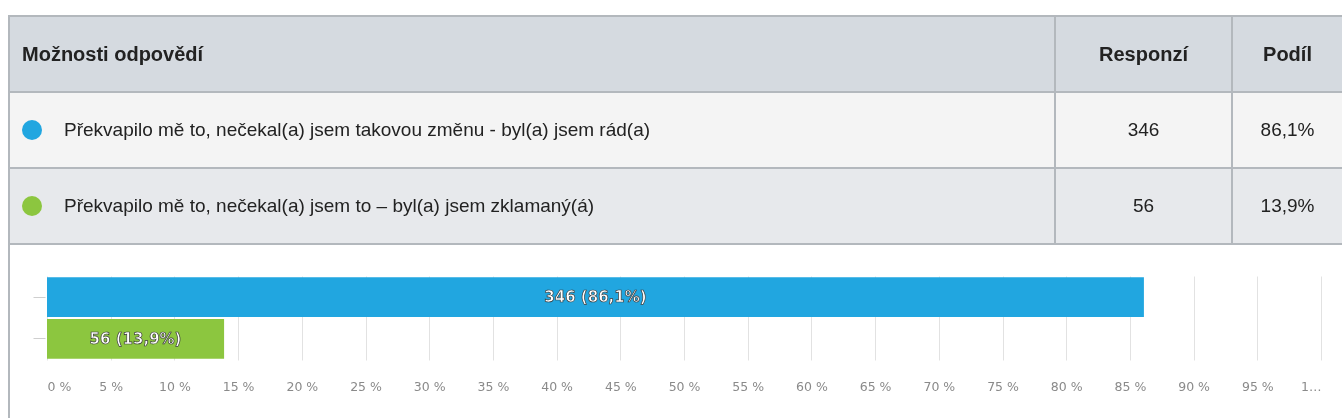  Describe the element at coordinates (175, 386) in the screenshot. I see `x-tick-label: 10 %` at that location.